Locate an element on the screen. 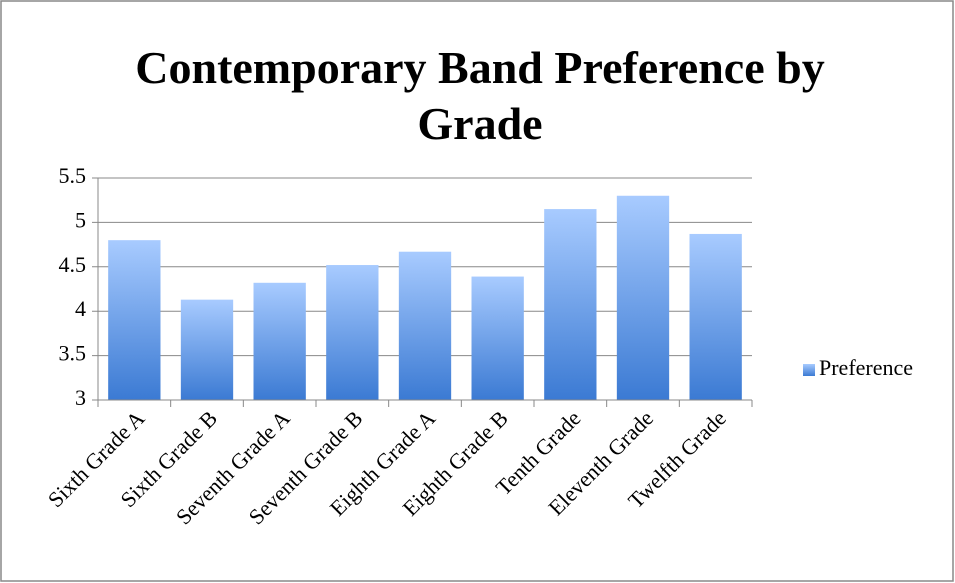  chart-title: Contemporary Band Preference by Grade is located at coordinates (480, 95).